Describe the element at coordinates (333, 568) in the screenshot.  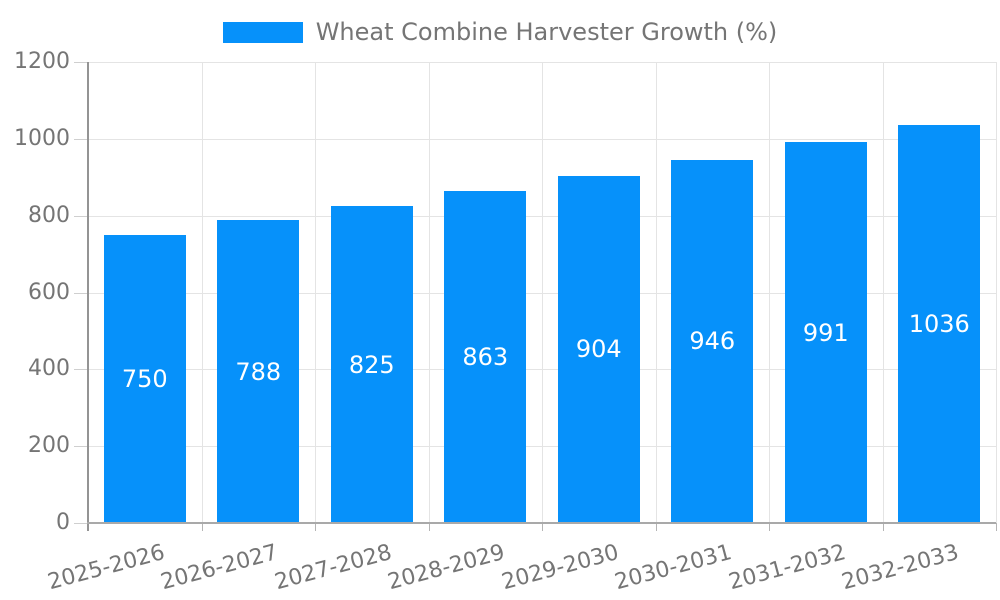
I see `x-tick-label: 2027-2028` at that location.